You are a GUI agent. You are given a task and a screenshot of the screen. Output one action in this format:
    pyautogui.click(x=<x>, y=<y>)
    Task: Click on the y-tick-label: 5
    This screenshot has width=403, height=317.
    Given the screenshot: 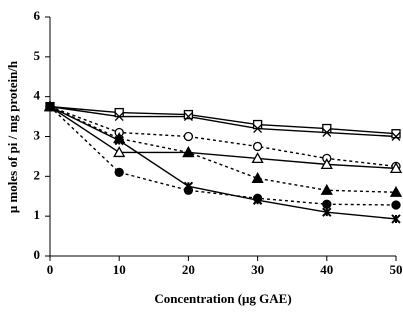 What is the action you would take?
    pyautogui.click(x=37, y=55)
    